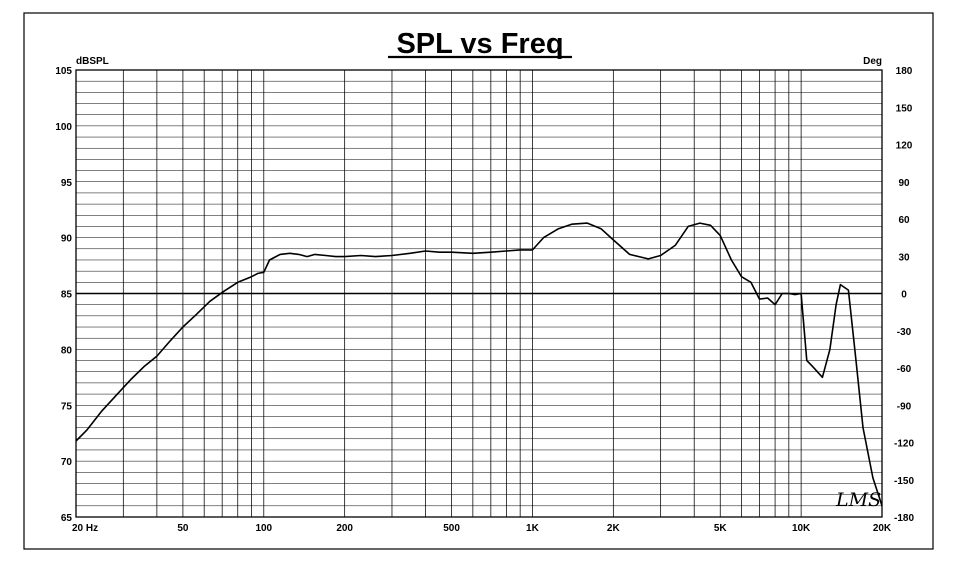 The image size is (962, 566). Describe the element at coordinates (92, 61) in the screenshot. I see `left-axis-unit: dBSPL` at that location.